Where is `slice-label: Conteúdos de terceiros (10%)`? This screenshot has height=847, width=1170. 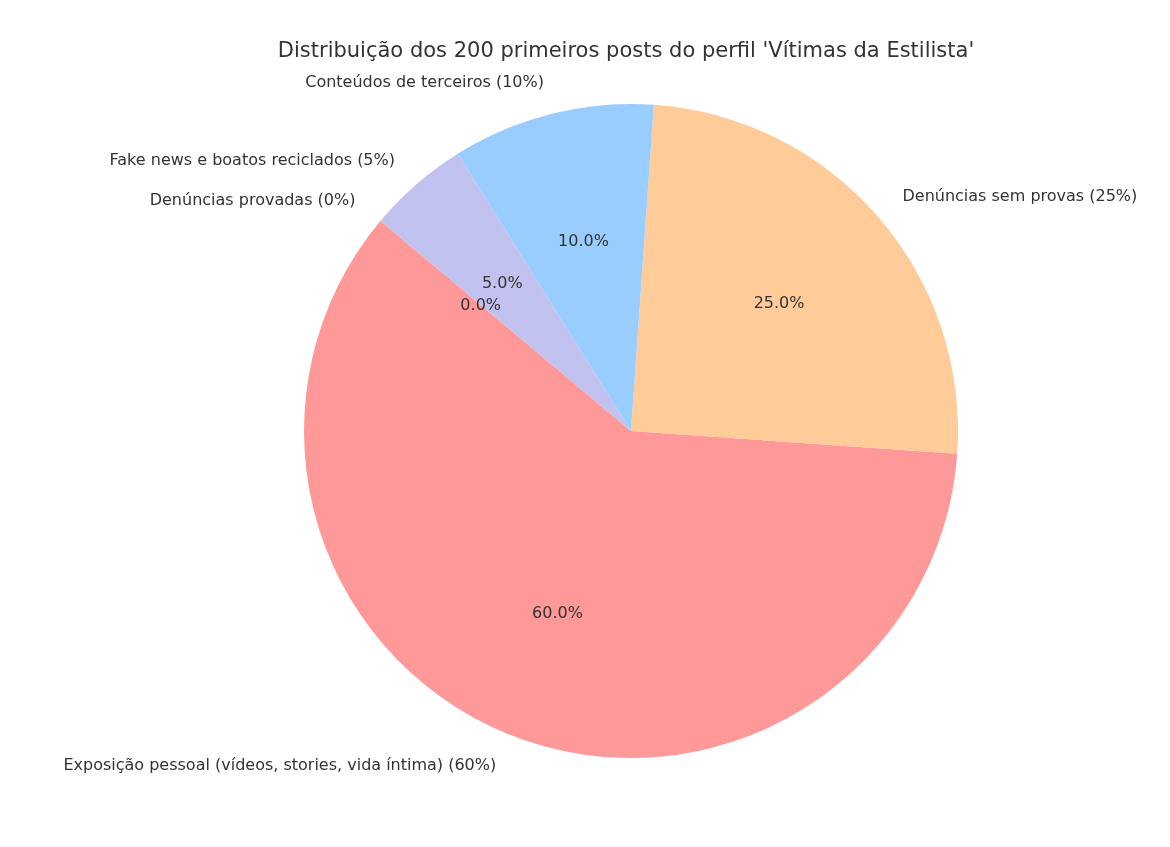 slice-label: Conteúdos de terceiros (10%) is located at coordinates (424, 82).